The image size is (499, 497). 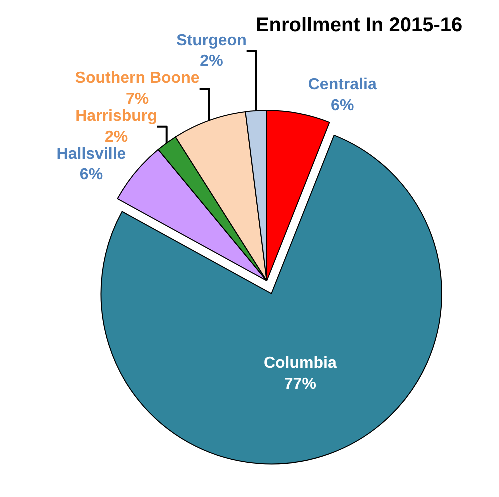 What do you see at coordinates (137, 79) in the screenshot?
I see `slice-label: Southern Boone` at bounding box center [137, 79].